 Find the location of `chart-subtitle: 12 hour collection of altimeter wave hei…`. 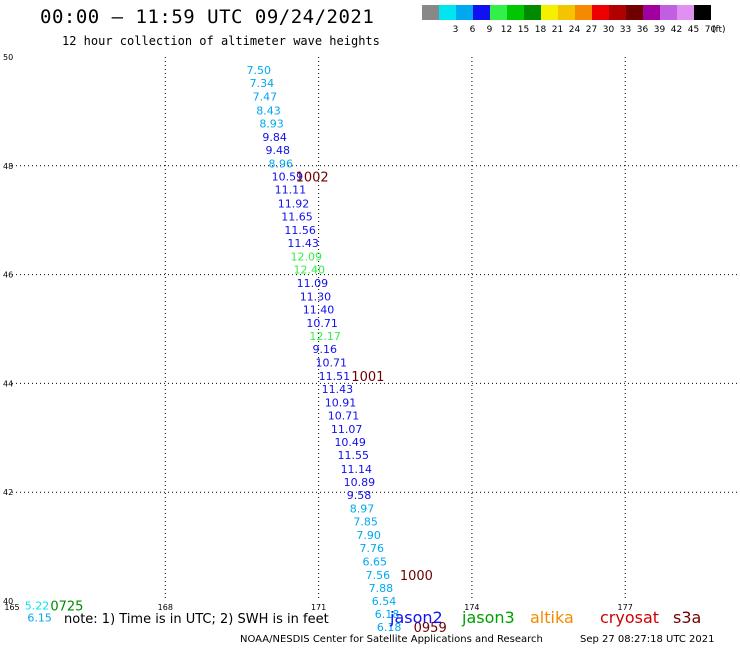

chart-subtitle: 12 hour collection of altimeter wave hei… is located at coordinates (221, 41).